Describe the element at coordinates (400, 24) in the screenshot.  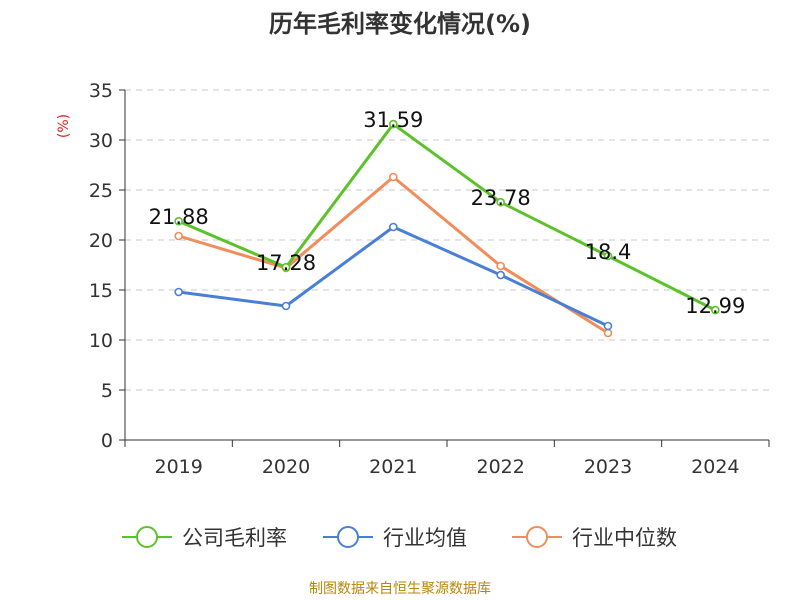
I see `chart-title: 历年毛利率变化情况(%)` at that location.